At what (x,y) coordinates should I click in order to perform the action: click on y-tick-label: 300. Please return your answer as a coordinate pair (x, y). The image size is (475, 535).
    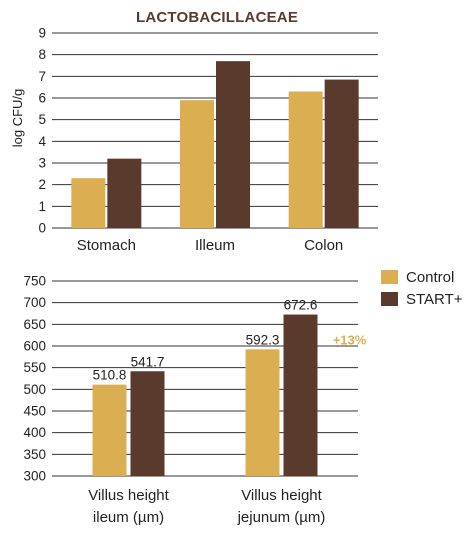
    Looking at the image, I should click on (34, 476).